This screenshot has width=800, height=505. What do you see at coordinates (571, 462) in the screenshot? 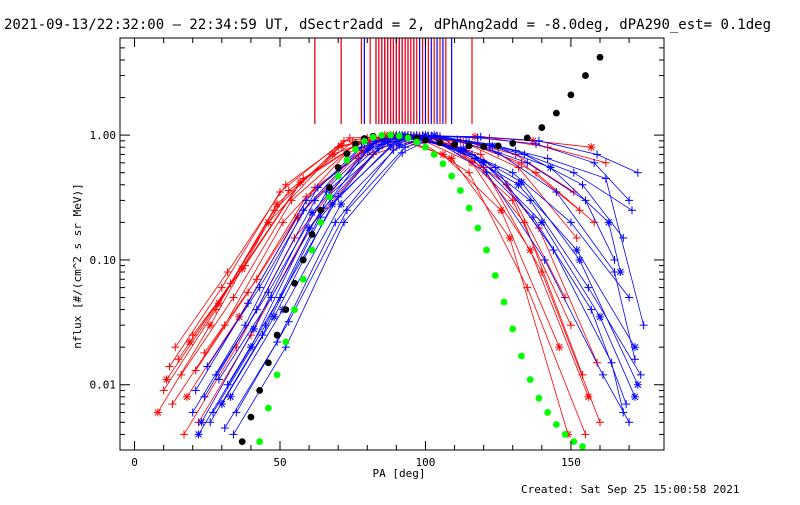
I see `x-tick-label: 150` at bounding box center [571, 462].